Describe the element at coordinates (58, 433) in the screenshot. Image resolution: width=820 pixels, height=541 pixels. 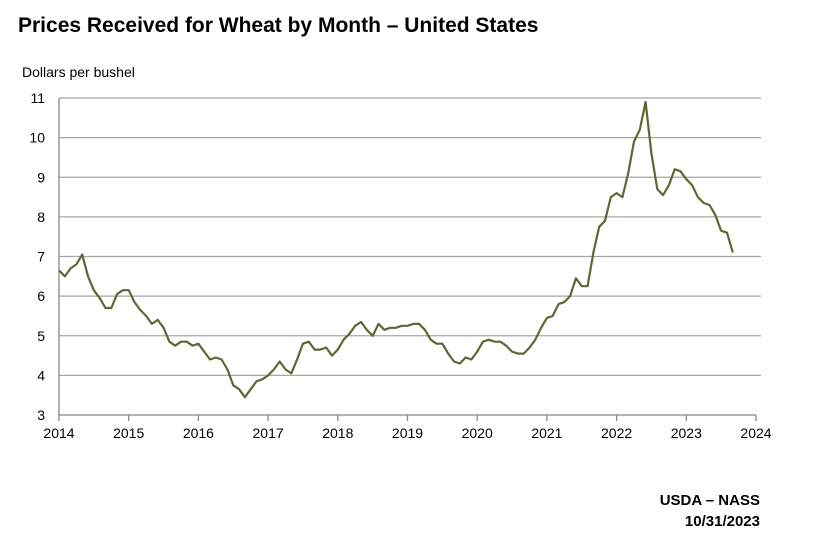
I see `x-tick-label: 2014` at that location.